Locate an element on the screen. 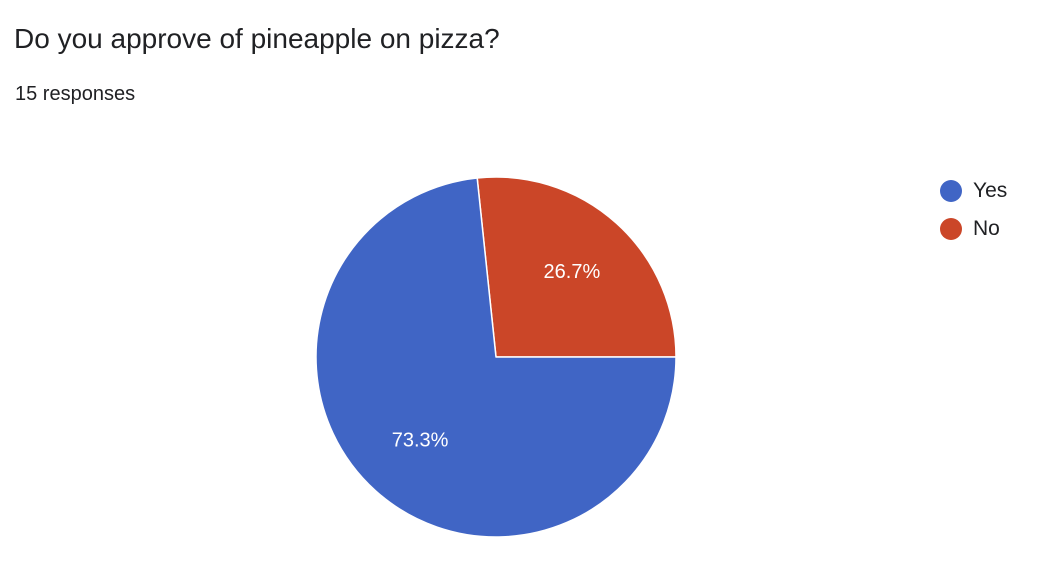 Image resolution: width=1046 pixels, height=578 pixels. legend-item-no: No is located at coordinates (990, 229).